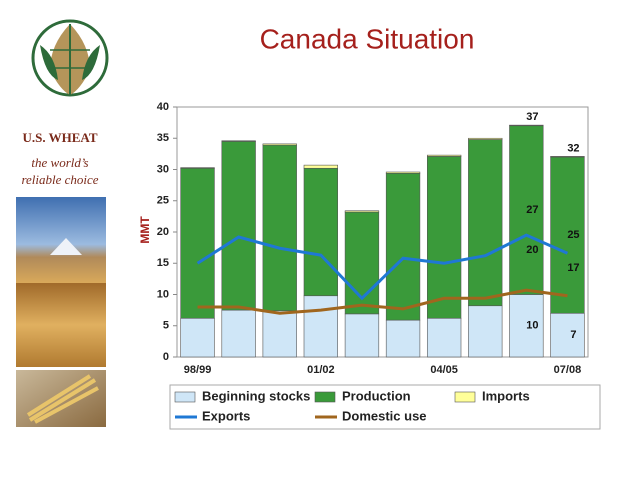  What do you see at coordinates (163, 107) in the screenshot?
I see `y-tick-label: 40` at bounding box center [163, 107].